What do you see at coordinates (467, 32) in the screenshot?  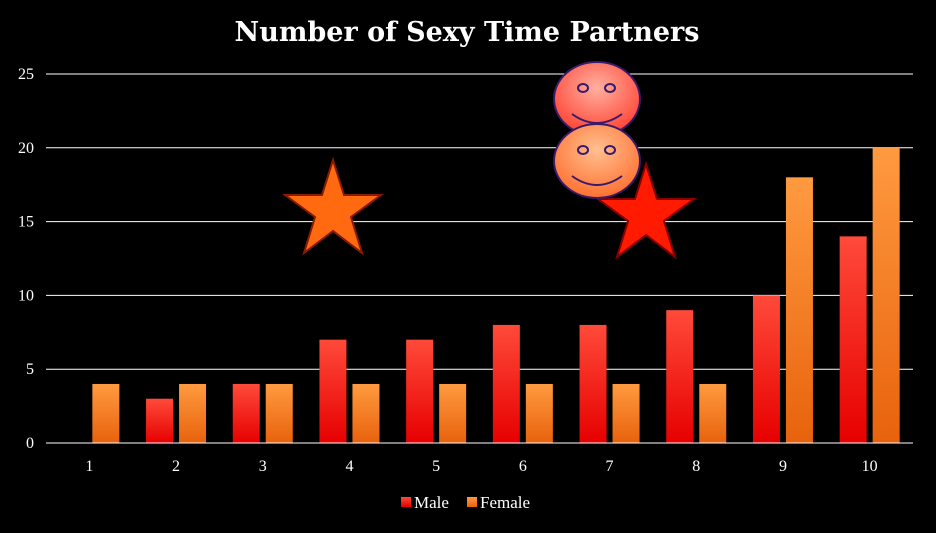 I see `chart-title: Number of Sexy Time Partners` at bounding box center [467, 32].